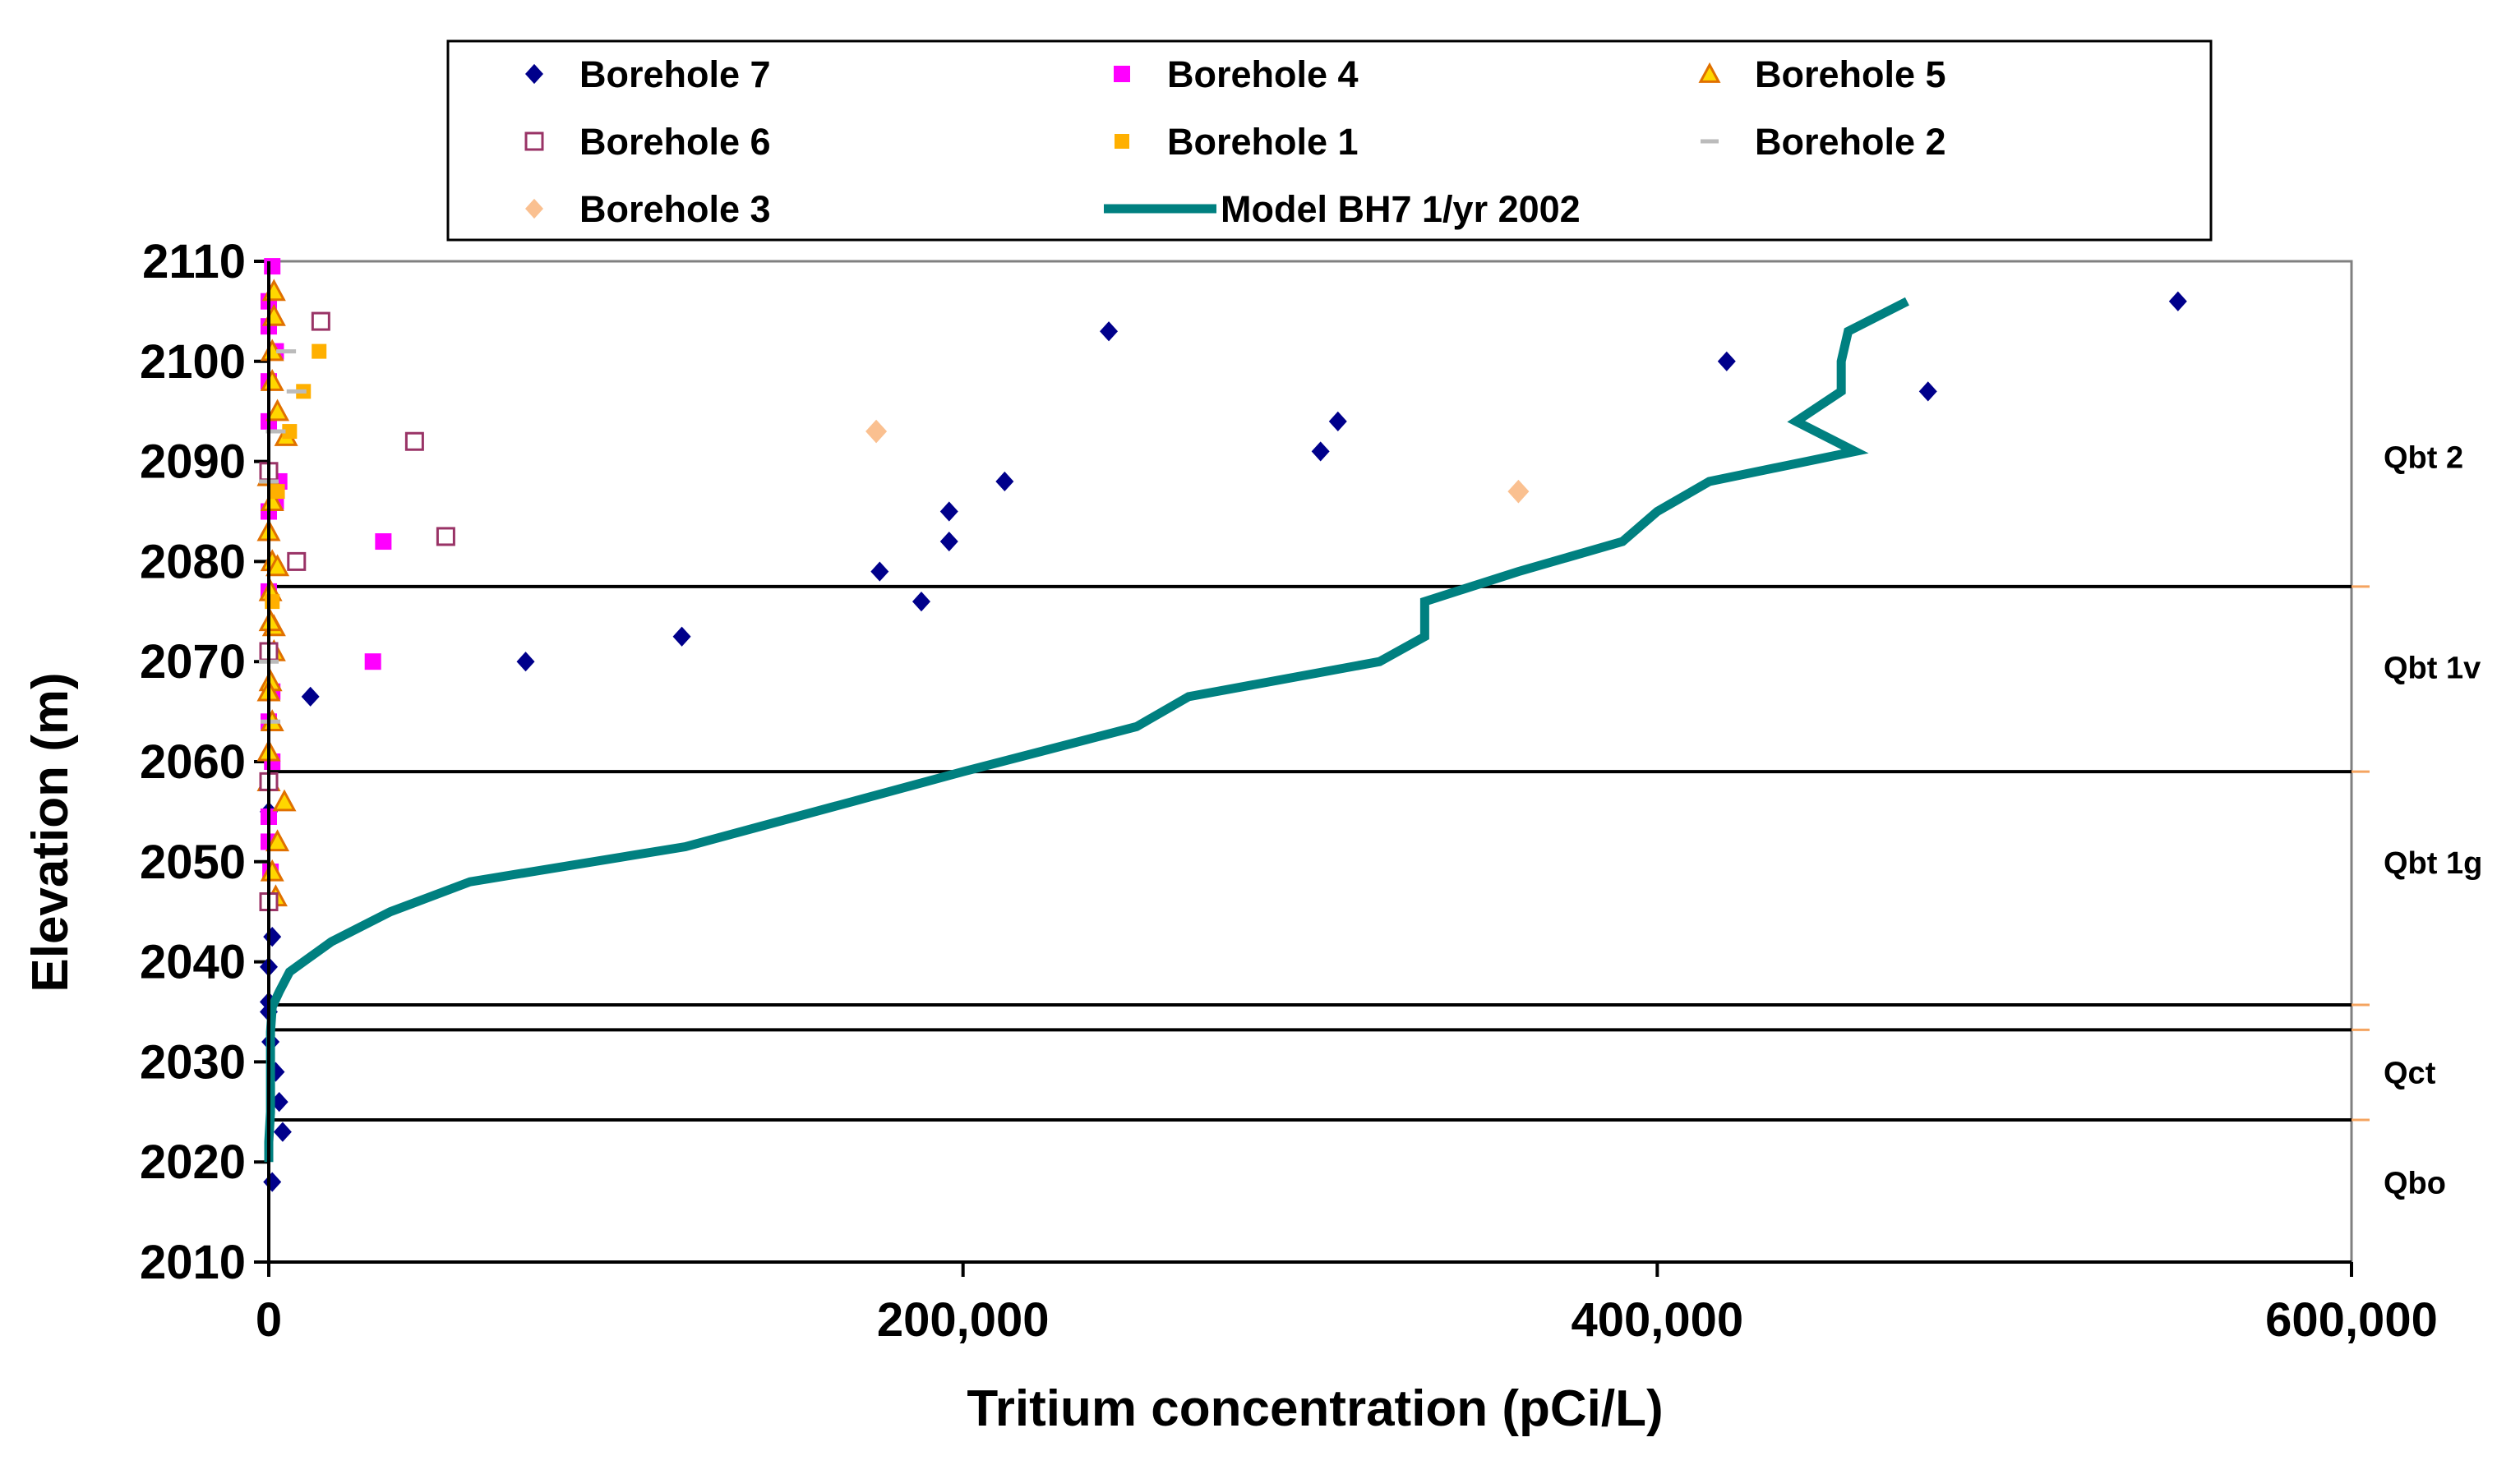  What do you see at coordinates (194, 261) in the screenshot?
I see `y-tick-label: 2110` at bounding box center [194, 261].